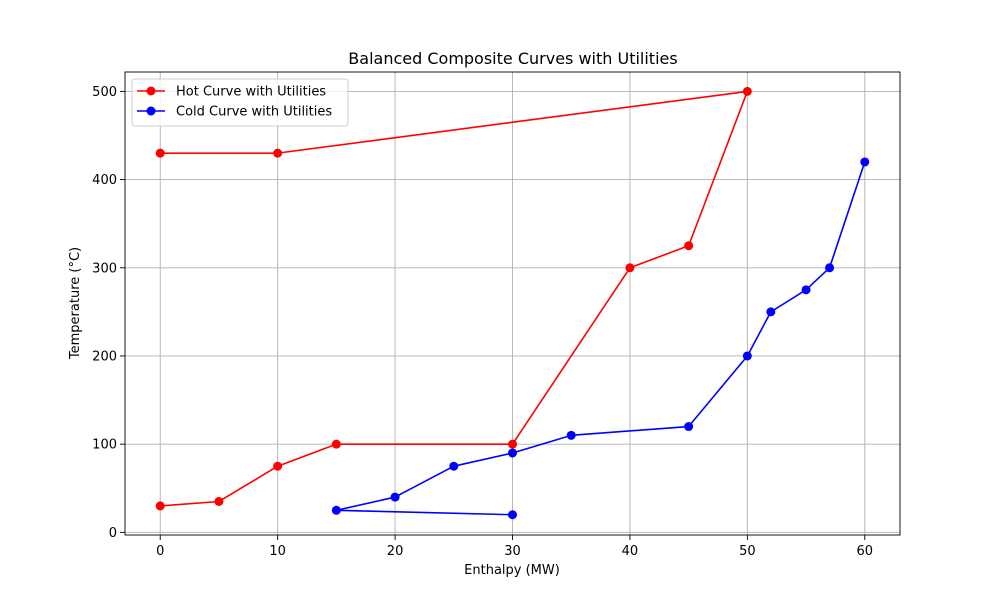 The image size is (1000, 600). Describe the element at coordinates (104, 356) in the screenshot. I see `y-tick-label: 200` at that location.